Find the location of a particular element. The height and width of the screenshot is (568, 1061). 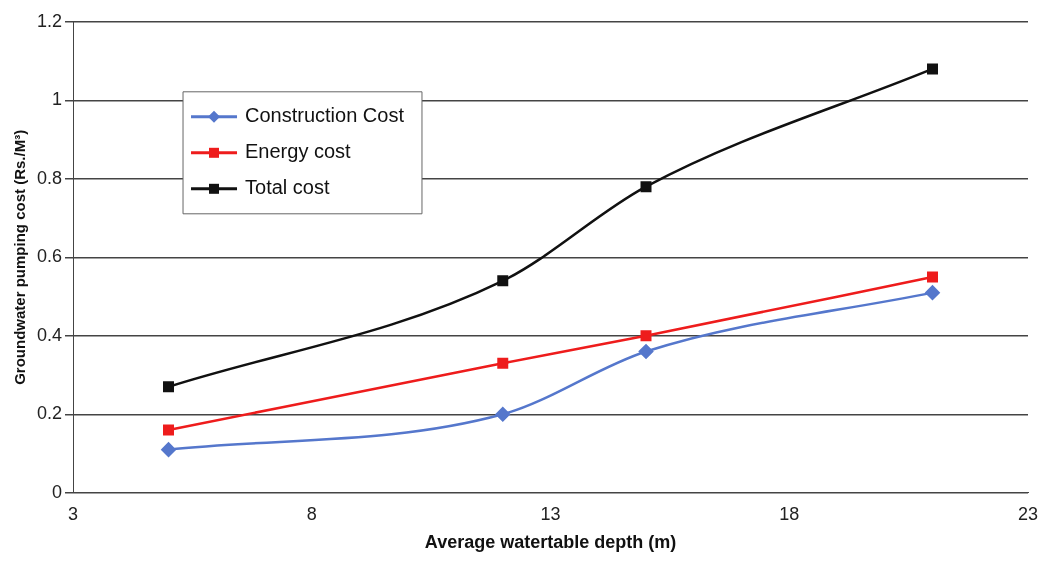

y-tick-label: 0.6 is located at coordinates (49, 256).